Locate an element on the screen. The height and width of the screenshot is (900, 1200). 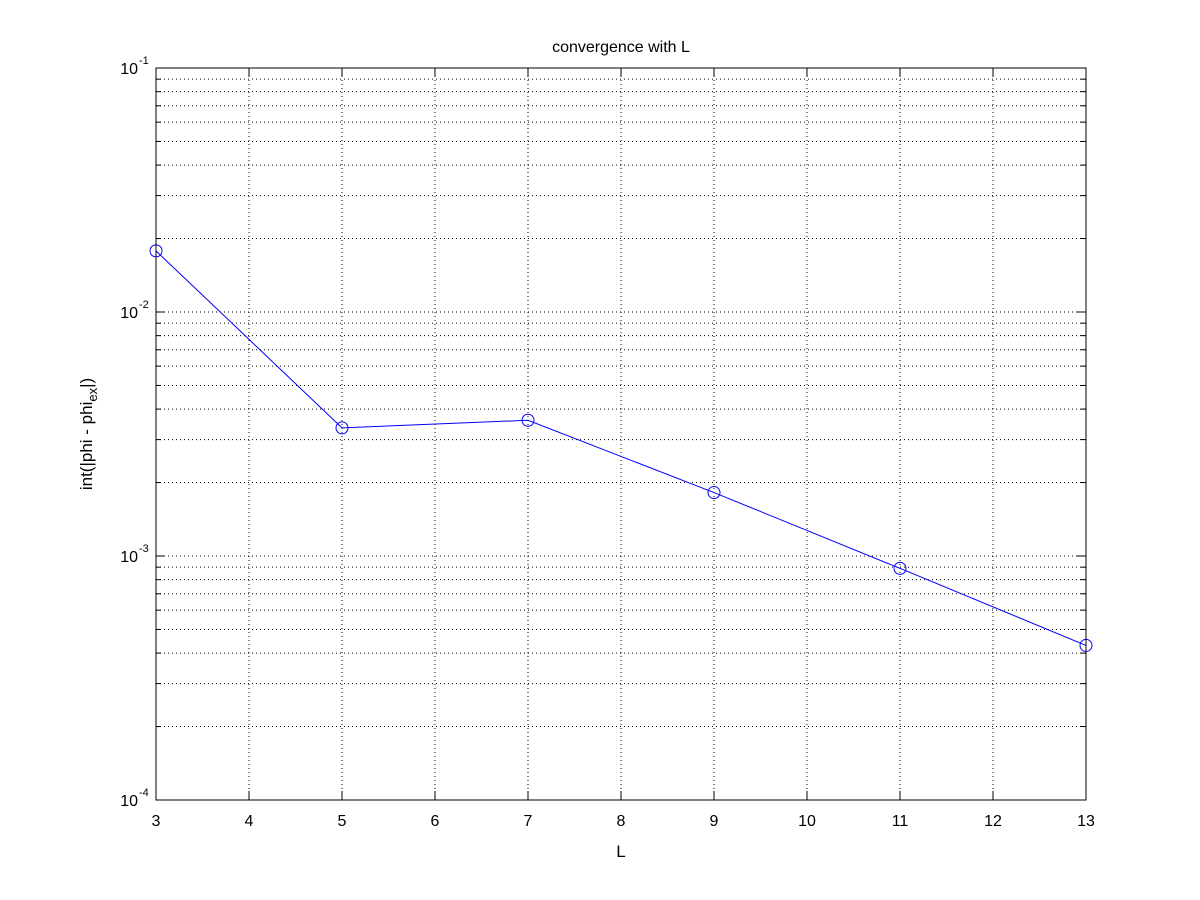
x-tick-label: 5 is located at coordinates (342, 821).